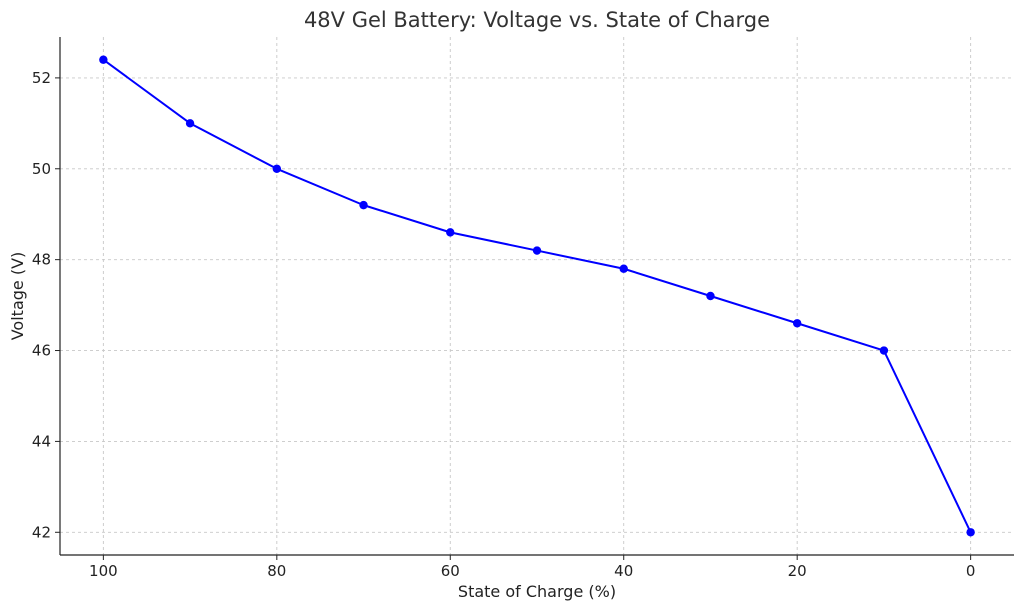  I want to click on x-tick-label: 80, so click(276, 571).